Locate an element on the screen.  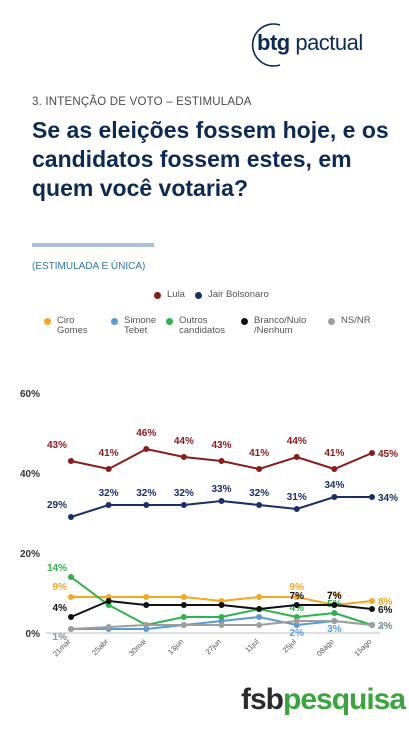
y-tick-label: 40% is located at coordinates (30, 474).